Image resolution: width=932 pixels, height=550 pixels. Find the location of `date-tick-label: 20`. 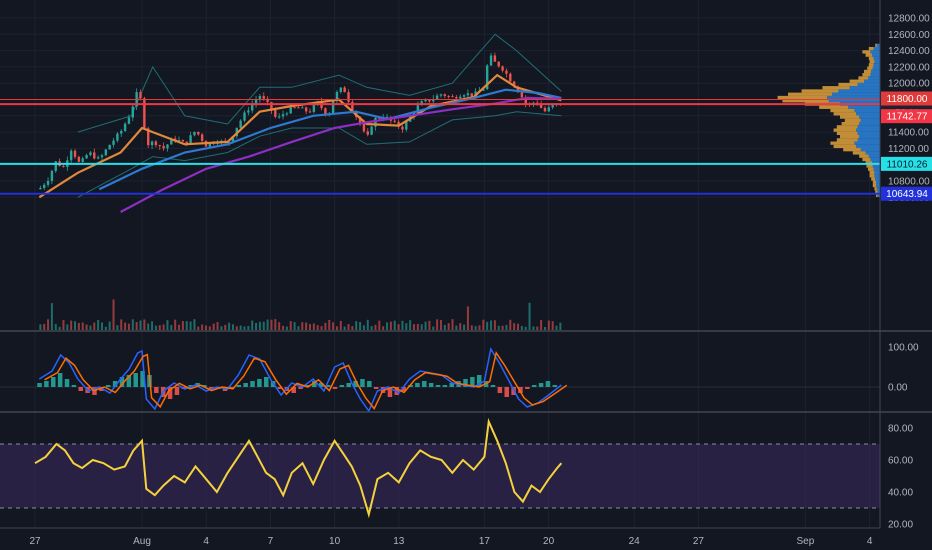

date-tick-label: 20 is located at coordinates (549, 541).